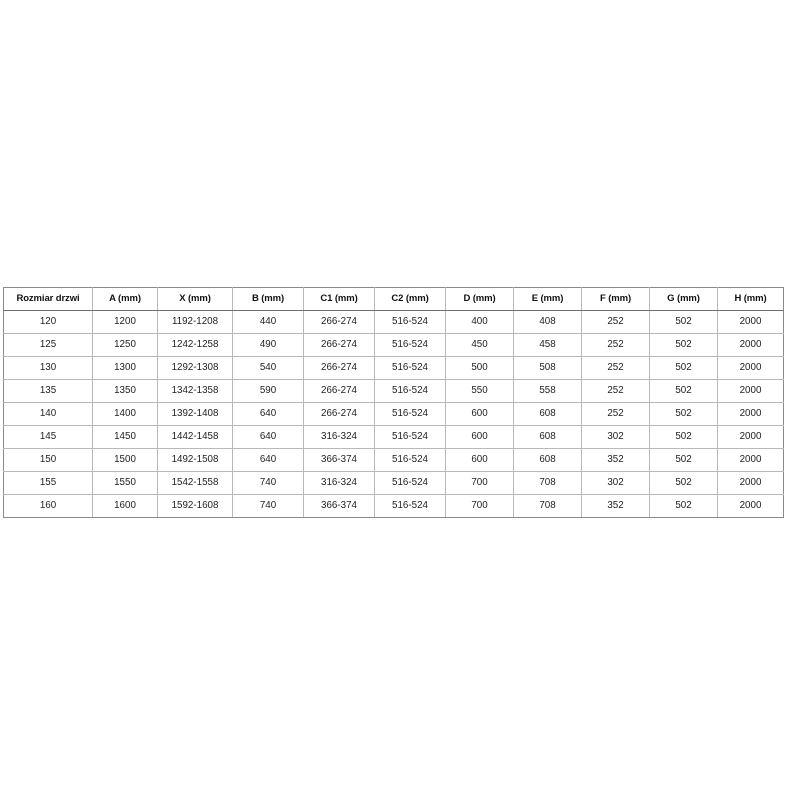  I want to click on cell-b: 590, so click(268, 391).